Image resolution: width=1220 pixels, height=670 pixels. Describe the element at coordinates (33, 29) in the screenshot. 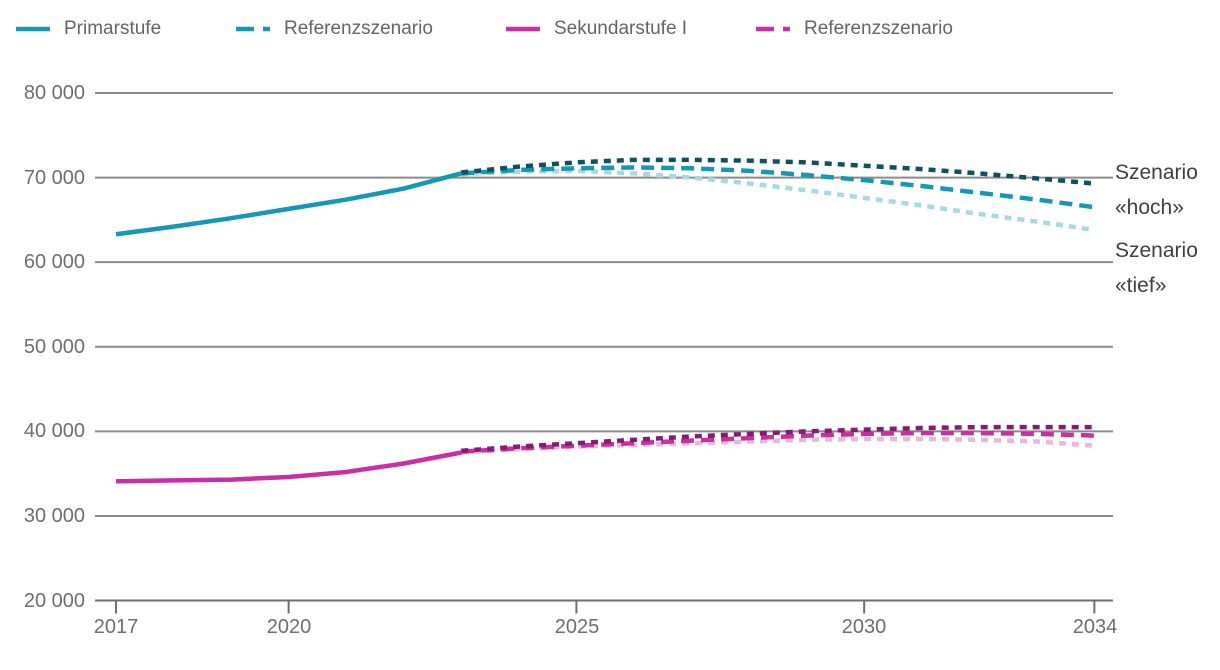

I see `legend-swatch-solid-teal` at that location.